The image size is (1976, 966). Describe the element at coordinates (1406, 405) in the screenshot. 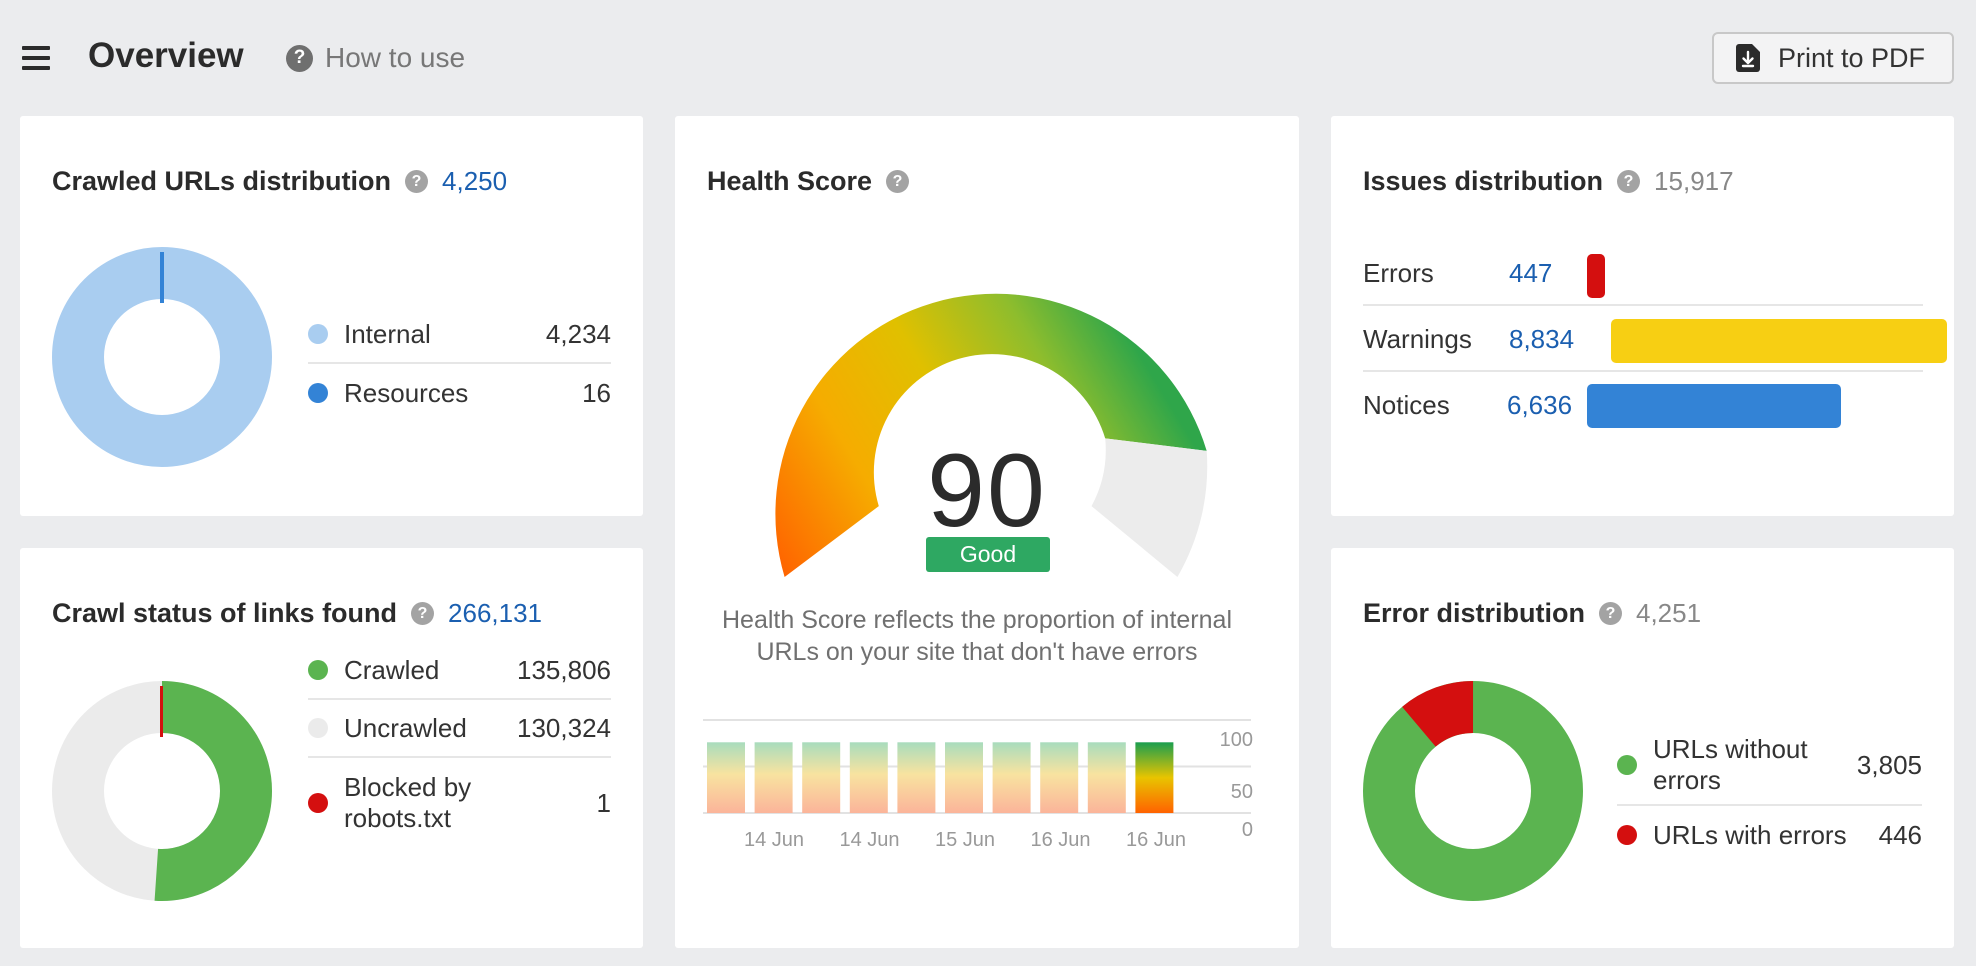

I see `issue-label: Notices` at that location.